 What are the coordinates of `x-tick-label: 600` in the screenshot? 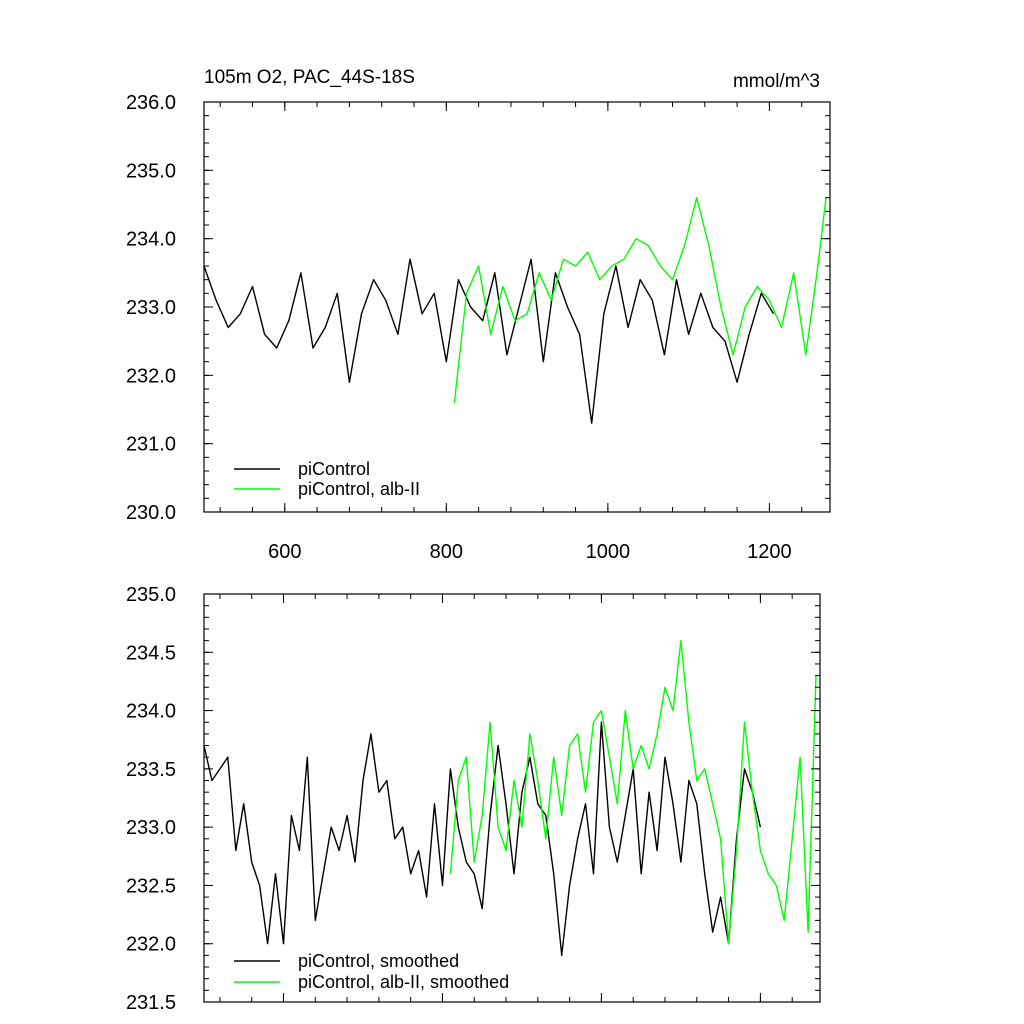 It's located at (284, 552).